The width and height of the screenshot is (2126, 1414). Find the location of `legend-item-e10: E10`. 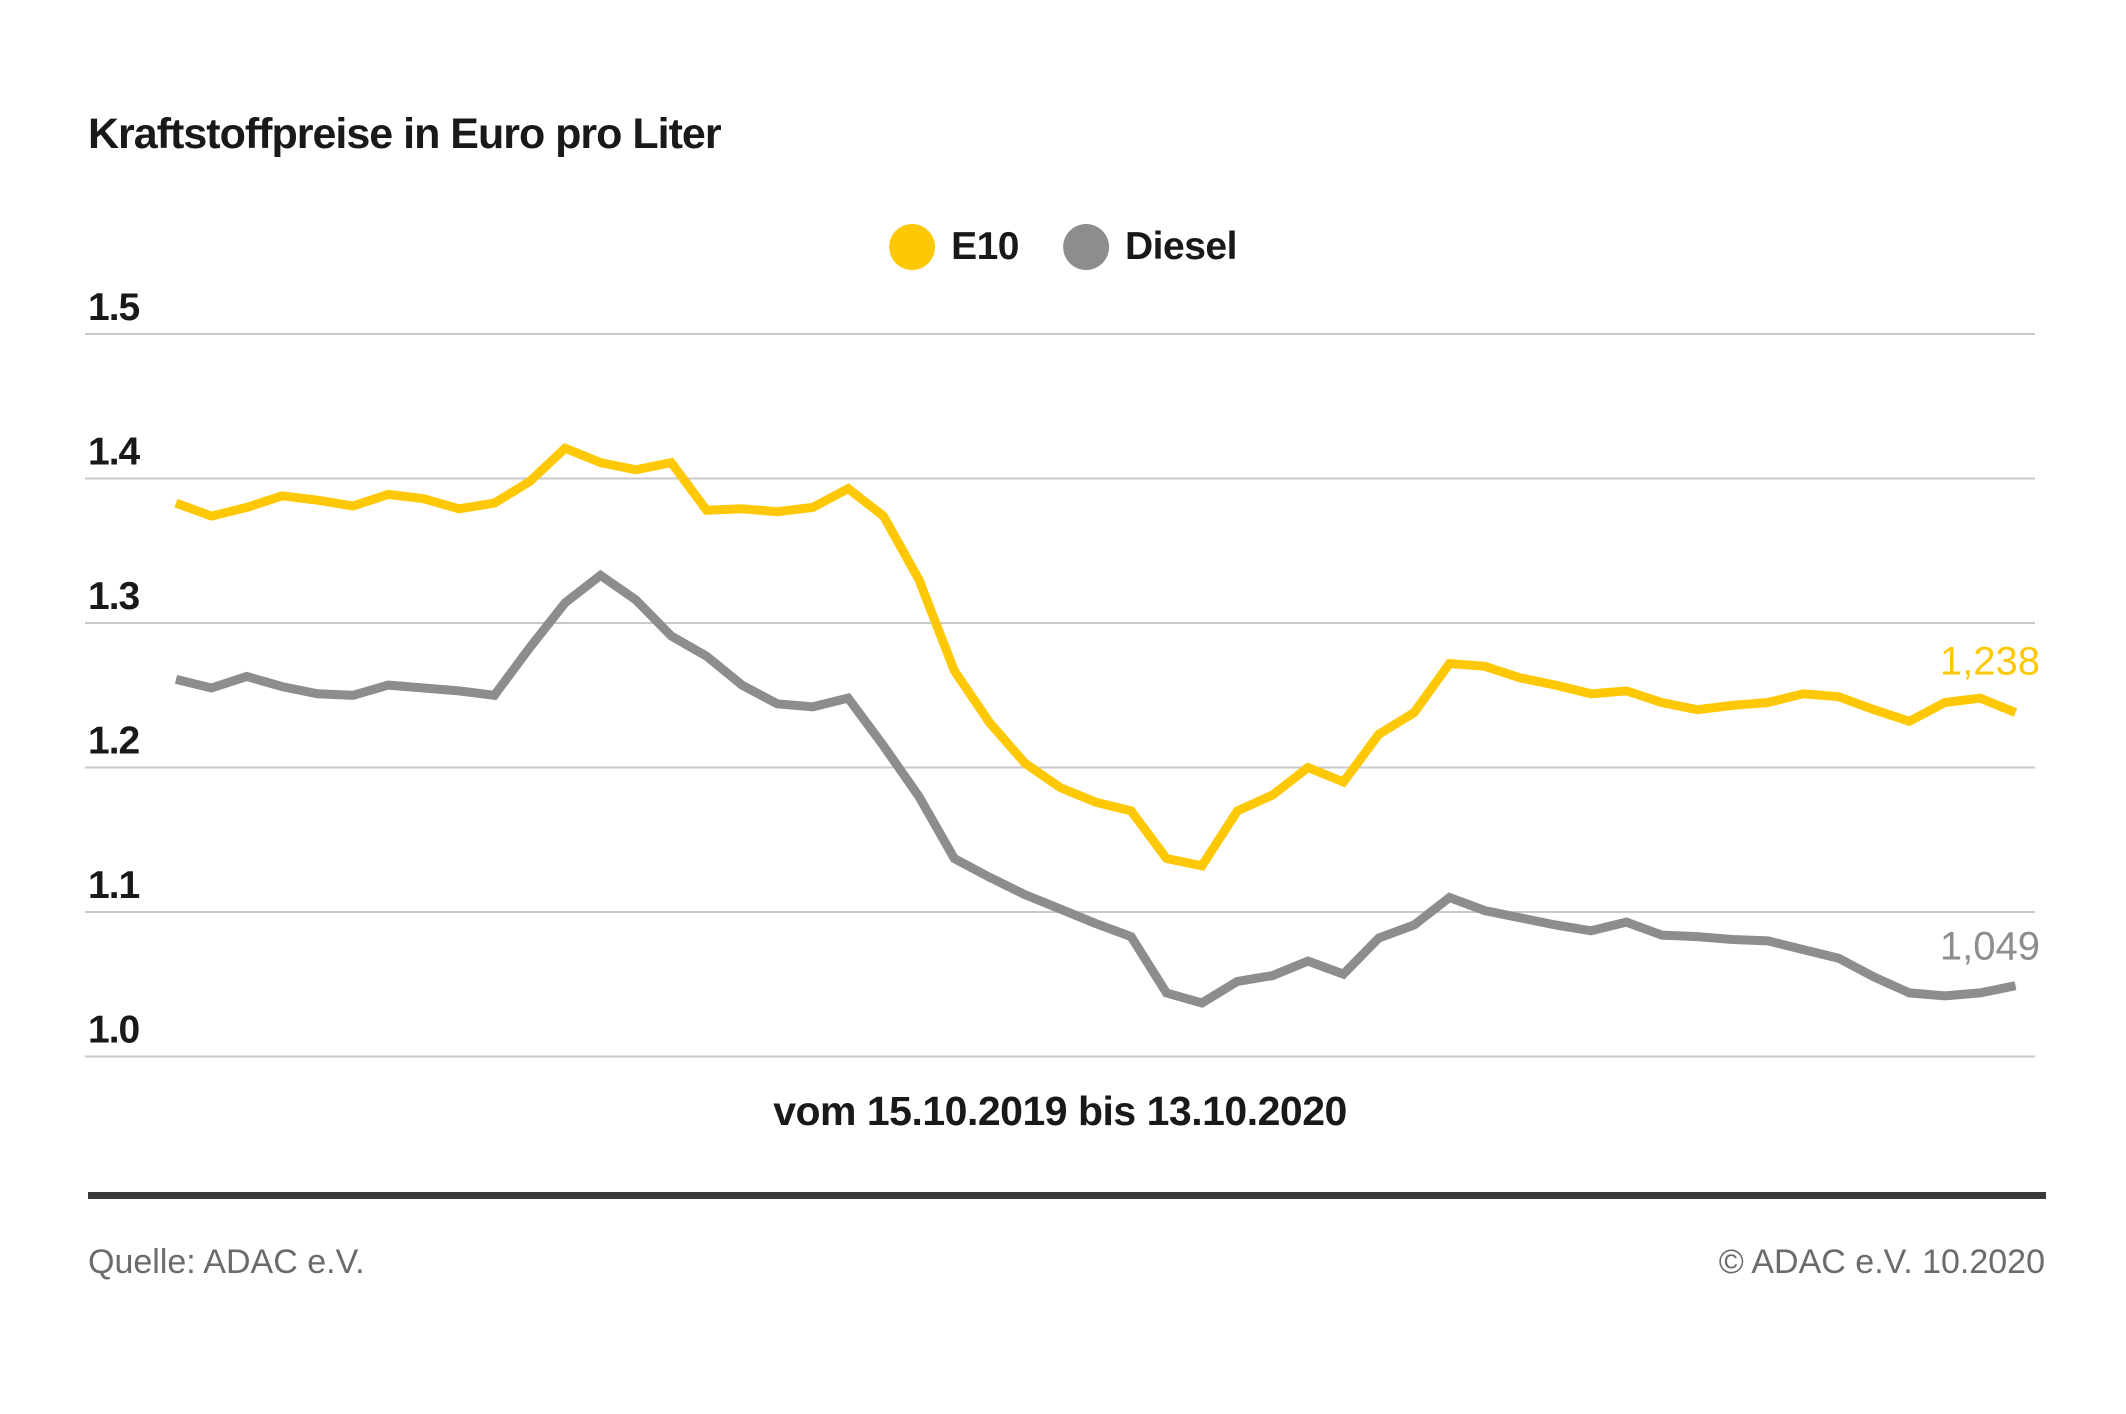

legend-item-e10: E10 is located at coordinates (954, 247).